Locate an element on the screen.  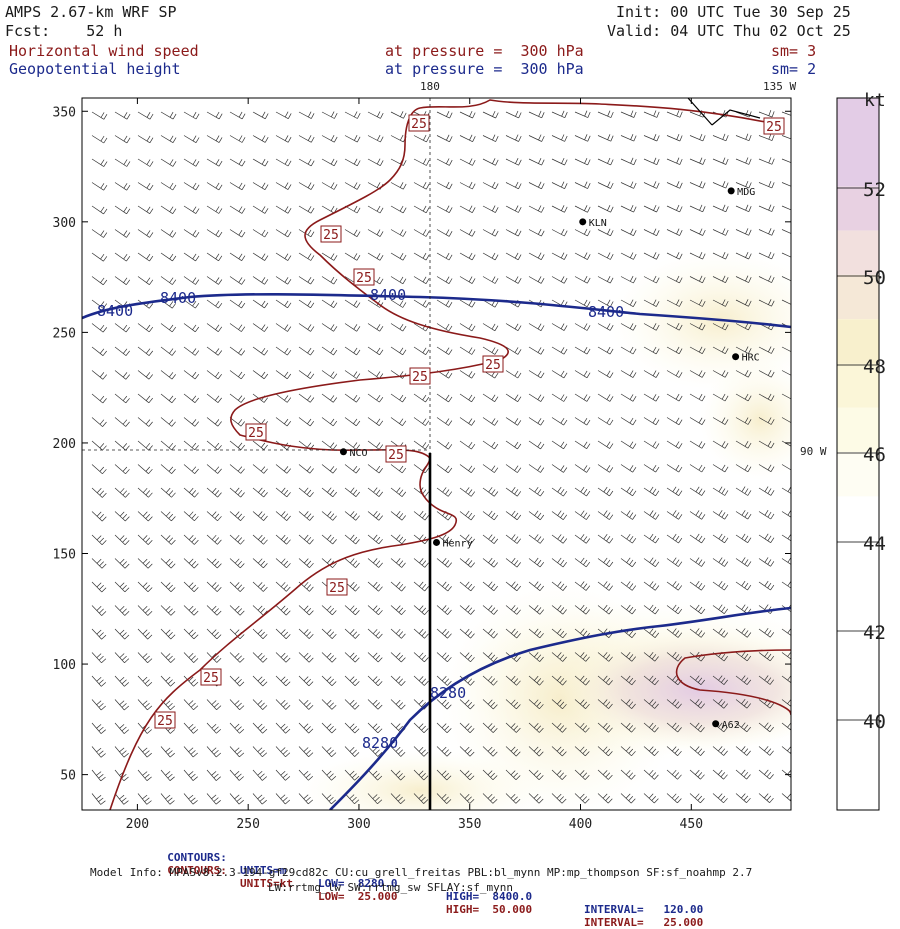
footer-c2-units: UNITS=kt is located at coordinates (266, 883).